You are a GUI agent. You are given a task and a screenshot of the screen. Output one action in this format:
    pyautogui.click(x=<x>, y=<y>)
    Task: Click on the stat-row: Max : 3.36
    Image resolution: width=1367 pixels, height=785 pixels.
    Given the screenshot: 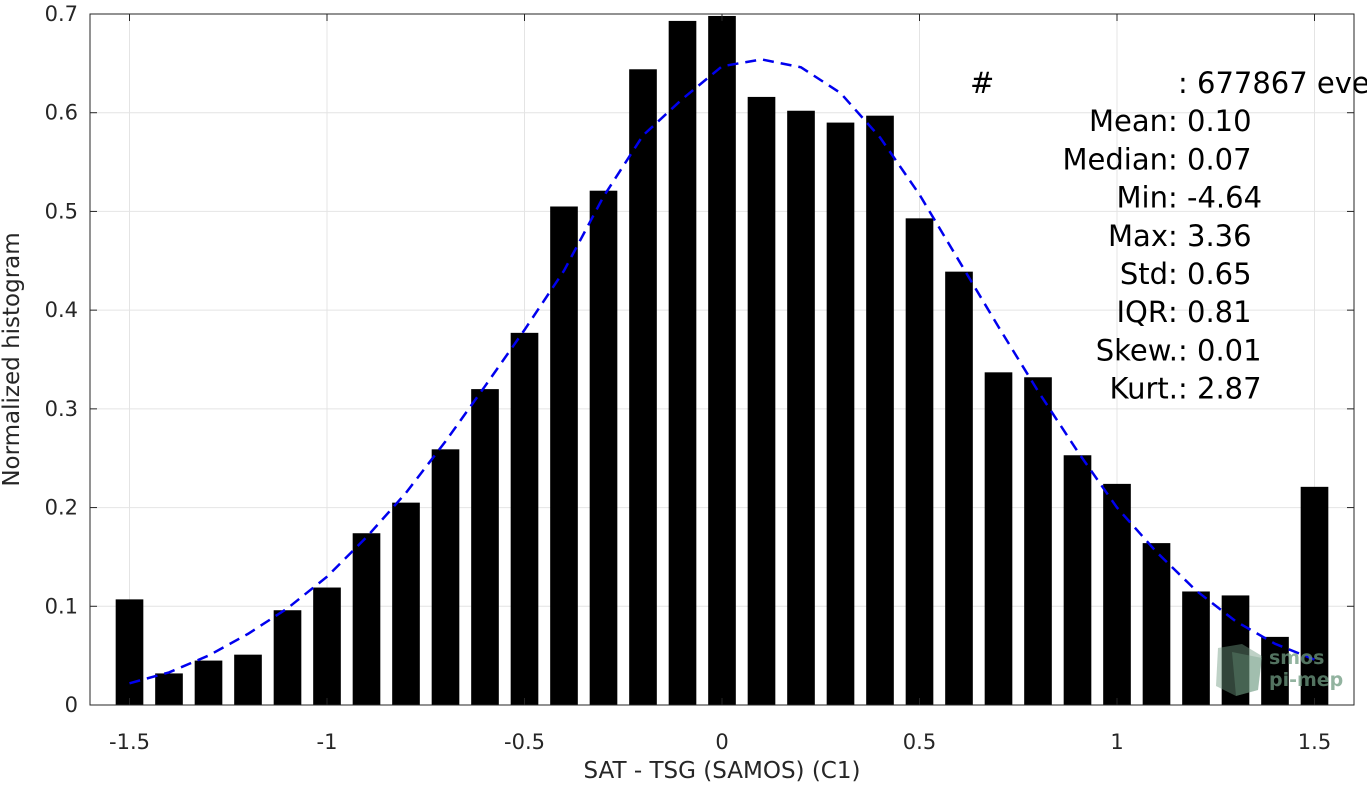 What is the action you would take?
    pyautogui.click(x=1180, y=236)
    